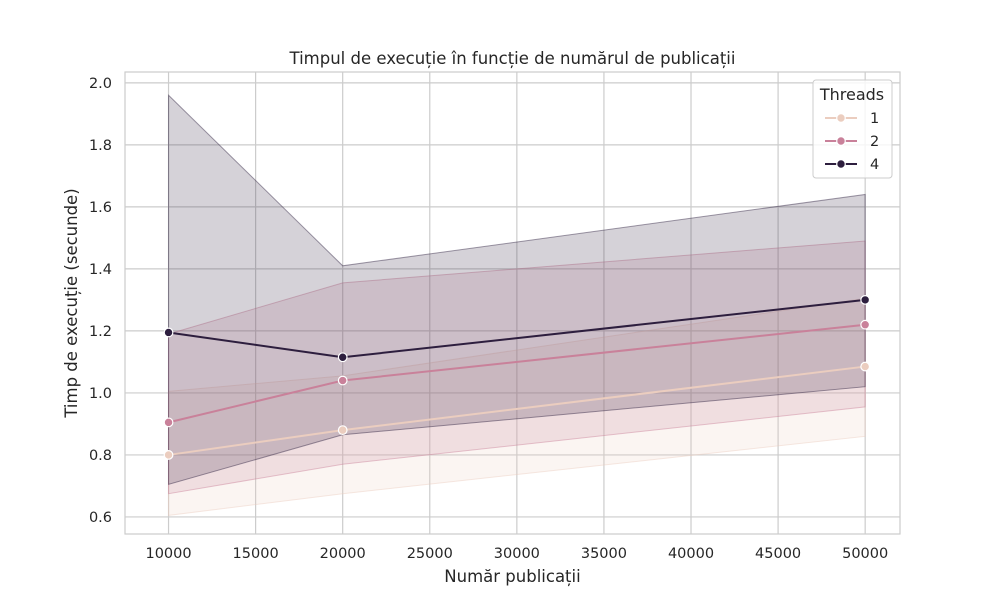  What do you see at coordinates (100, 518) in the screenshot?
I see `y-tick-label: 0.6` at bounding box center [100, 518].